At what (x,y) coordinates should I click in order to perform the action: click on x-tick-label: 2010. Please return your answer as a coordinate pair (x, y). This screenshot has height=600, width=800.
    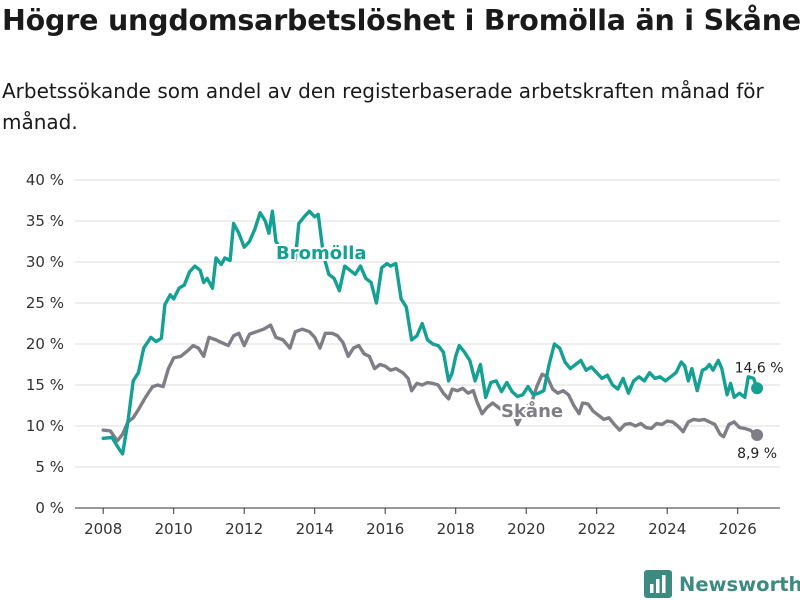
    Looking at the image, I should click on (174, 529).